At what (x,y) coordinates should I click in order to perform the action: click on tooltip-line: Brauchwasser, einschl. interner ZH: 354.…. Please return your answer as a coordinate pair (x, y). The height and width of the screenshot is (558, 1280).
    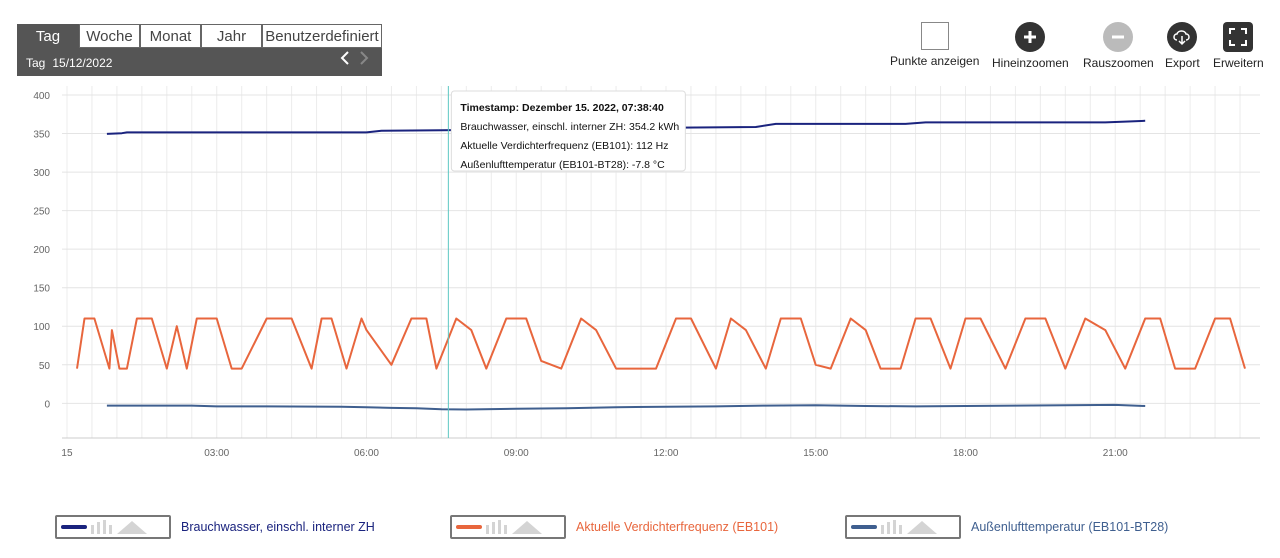
    Looking at the image, I should click on (569, 127).